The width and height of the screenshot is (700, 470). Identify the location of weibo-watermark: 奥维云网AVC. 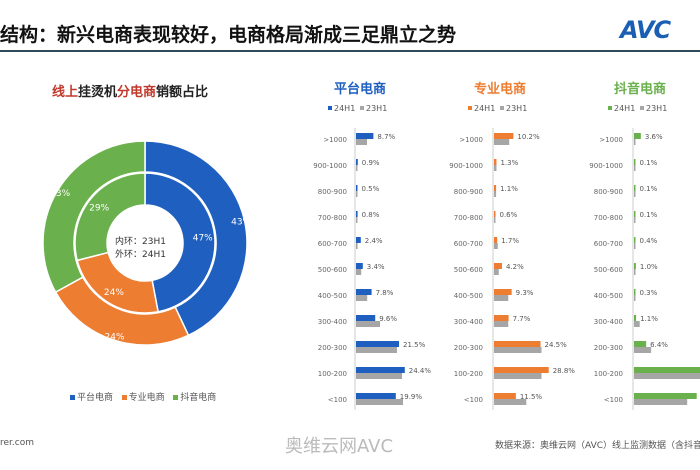
(339, 446).